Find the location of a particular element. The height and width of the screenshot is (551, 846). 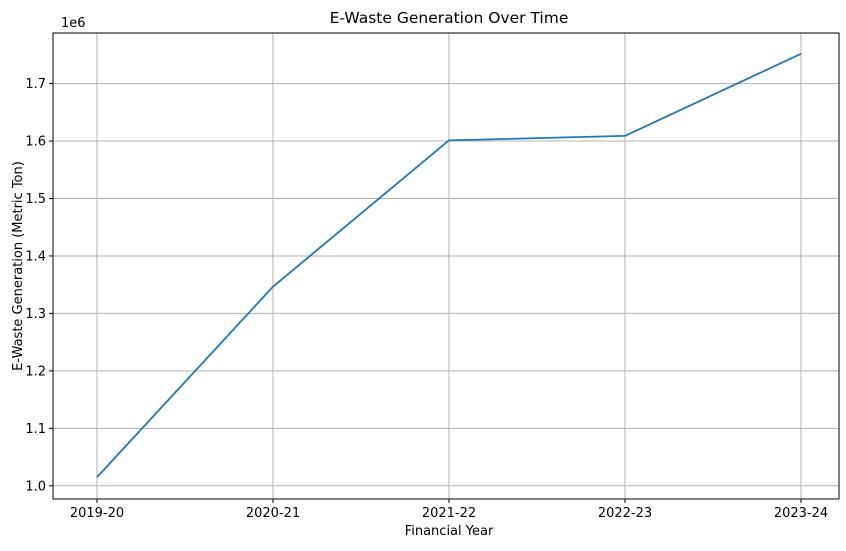

y-tick-label: 1.0 is located at coordinates (35, 486).